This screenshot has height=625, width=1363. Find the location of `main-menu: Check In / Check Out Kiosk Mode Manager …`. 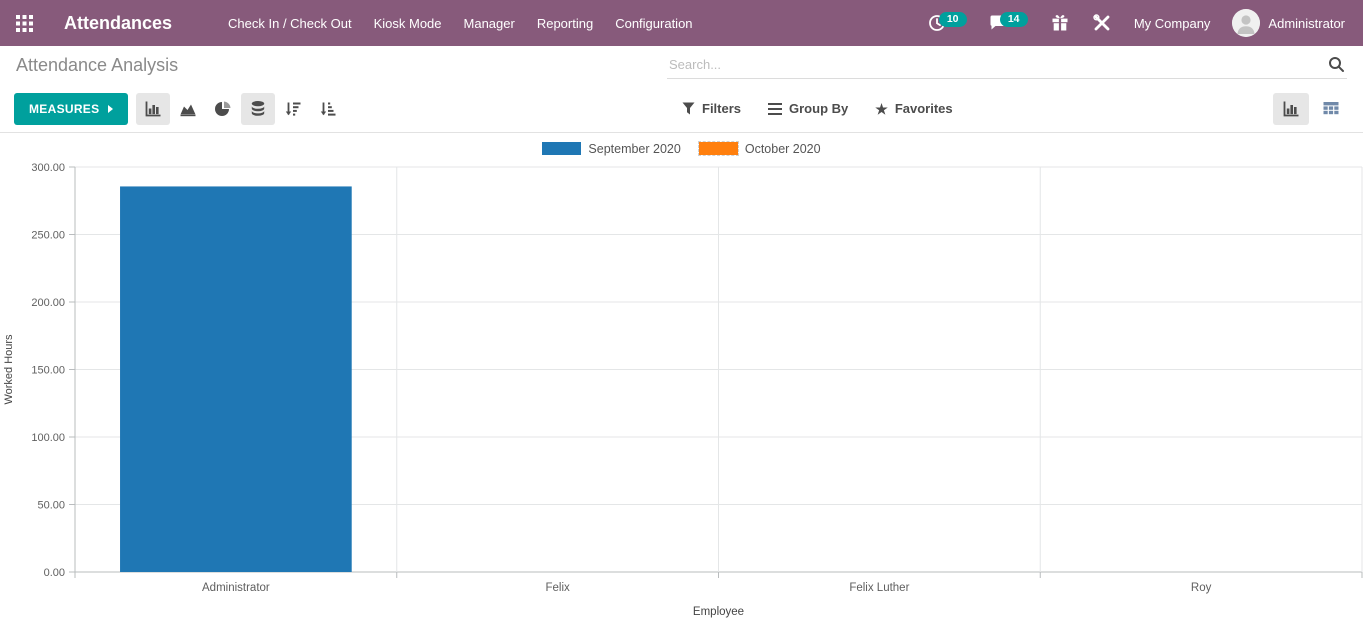

main-menu: Check In / Check Out Kiosk Mode Manager … is located at coordinates (460, 23).